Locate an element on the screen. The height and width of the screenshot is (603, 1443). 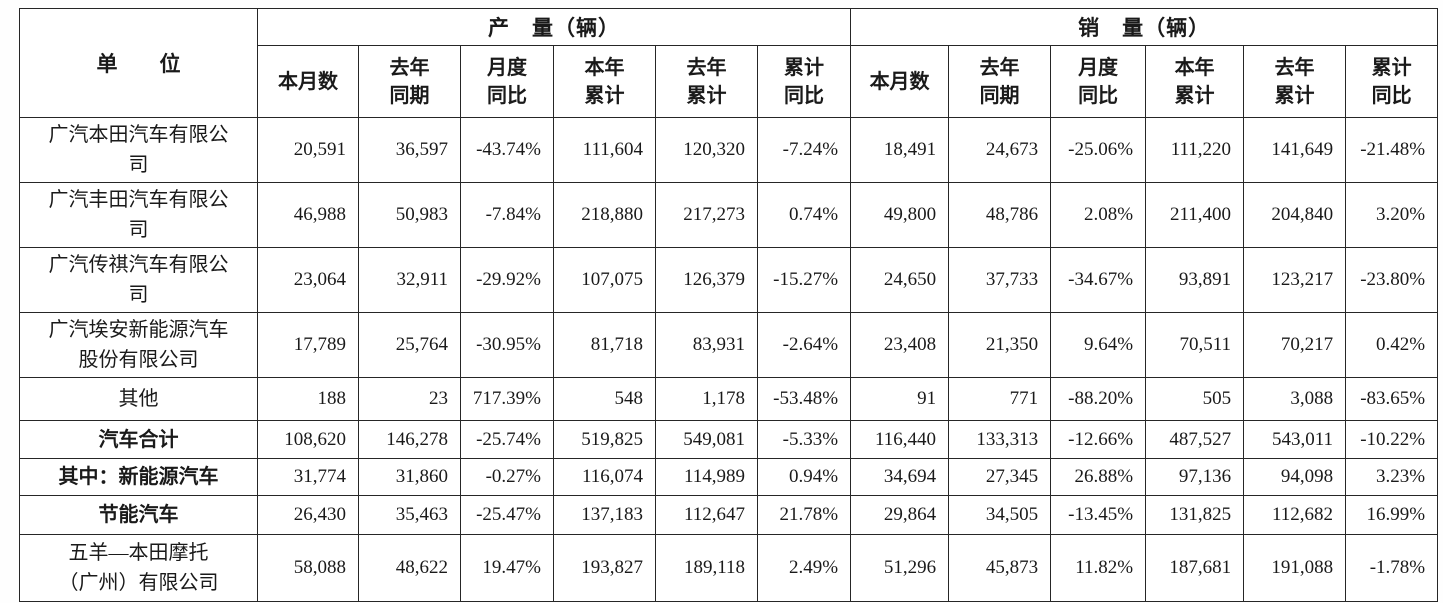
production-value: 146,278 is located at coordinates (409, 439).